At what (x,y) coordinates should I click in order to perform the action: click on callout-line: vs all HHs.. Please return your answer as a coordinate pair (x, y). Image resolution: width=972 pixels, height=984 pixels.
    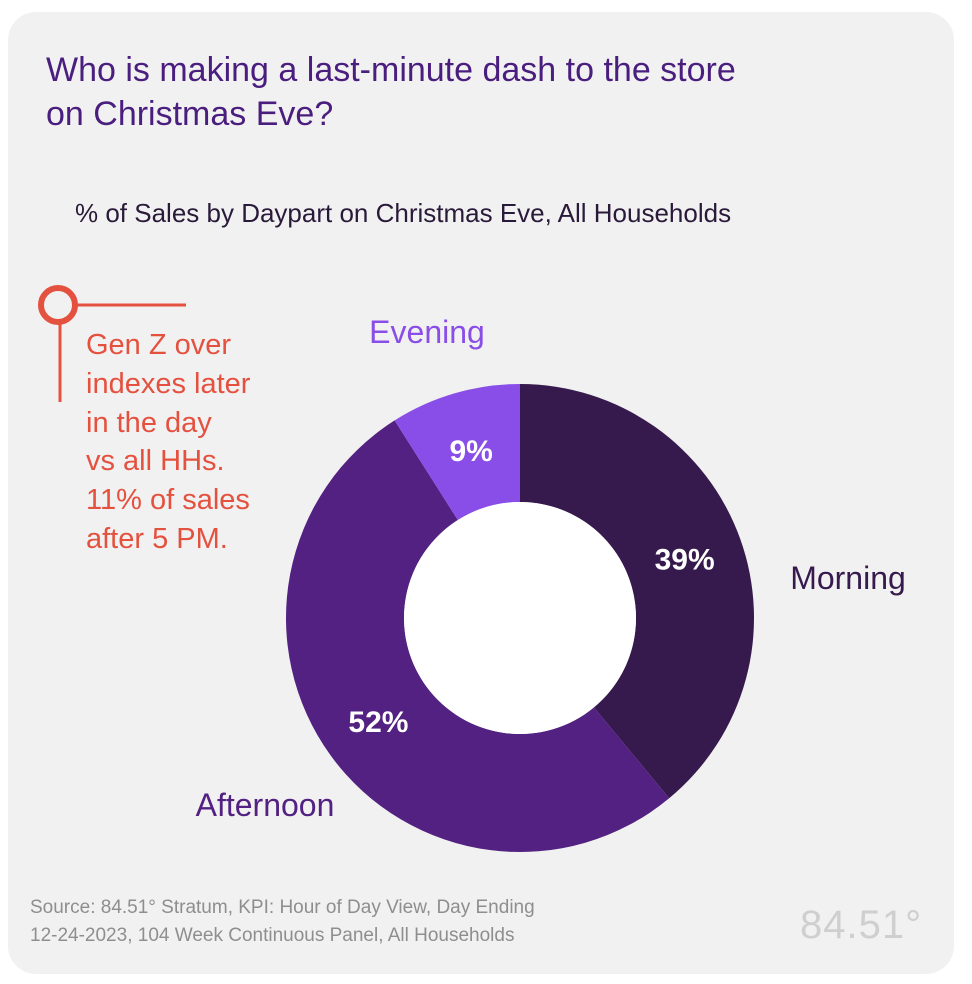
    Looking at the image, I should click on (155, 461).